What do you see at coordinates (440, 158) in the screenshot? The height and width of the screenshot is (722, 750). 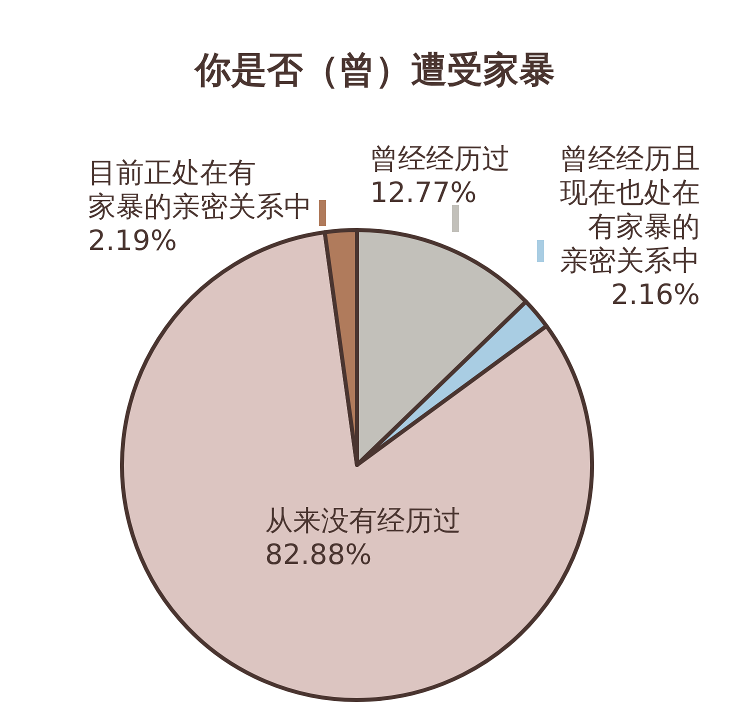 I see `slice-label: 曾经经历过` at bounding box center [440, 158].